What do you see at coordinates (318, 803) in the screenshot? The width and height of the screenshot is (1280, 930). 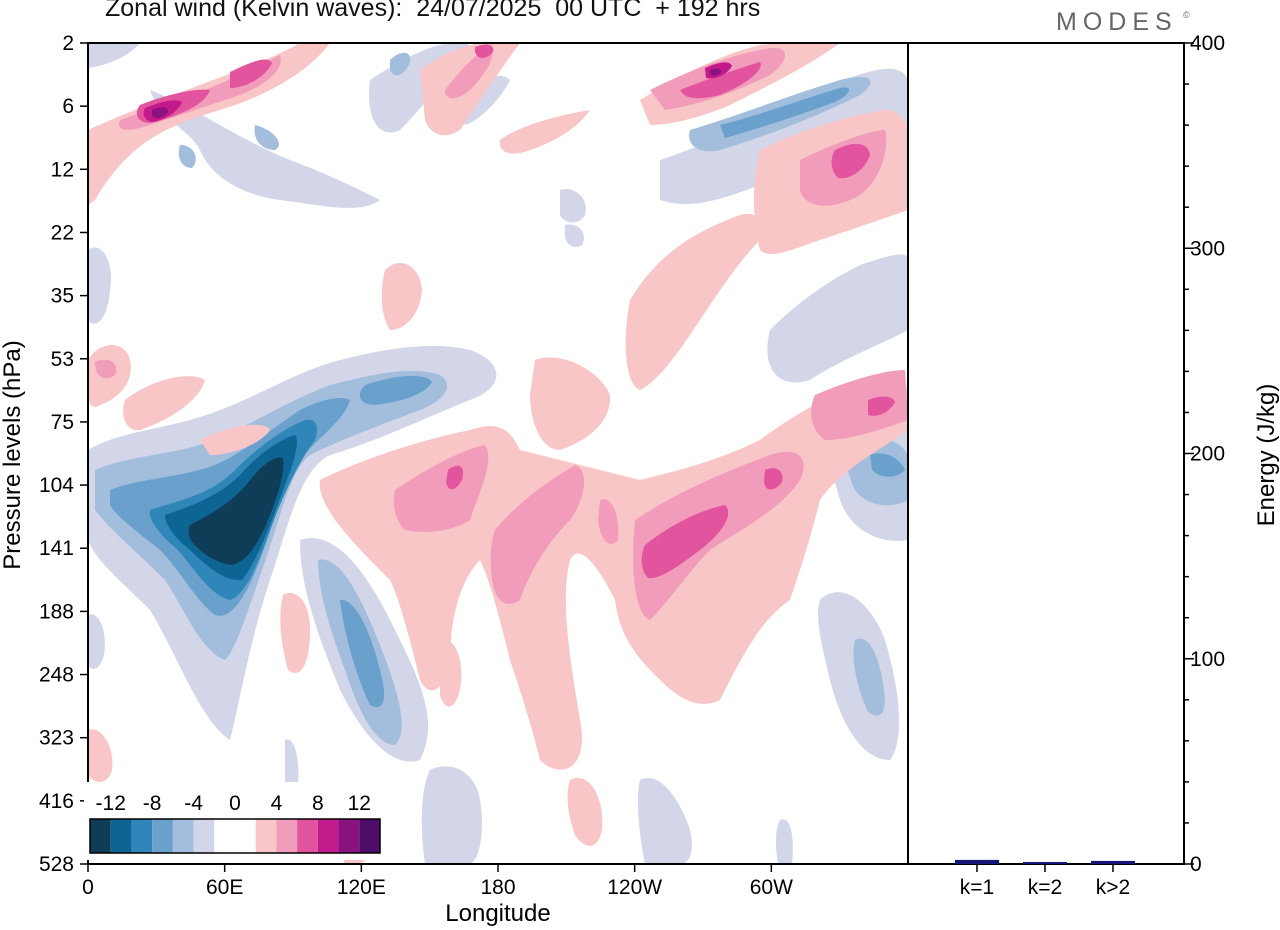 I see `colorbar-tick-label: 8` at bounding box center [318, 803].